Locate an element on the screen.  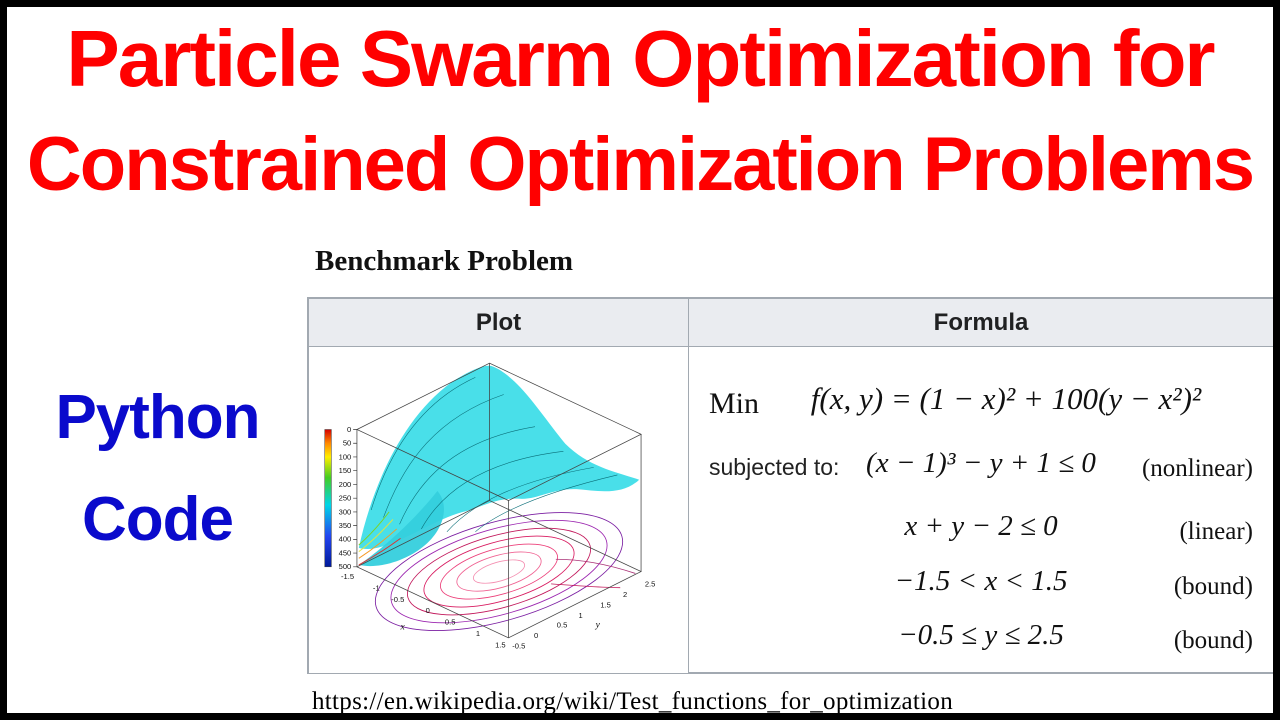
formula-prefix: Min is located at coordinates (734, 403).